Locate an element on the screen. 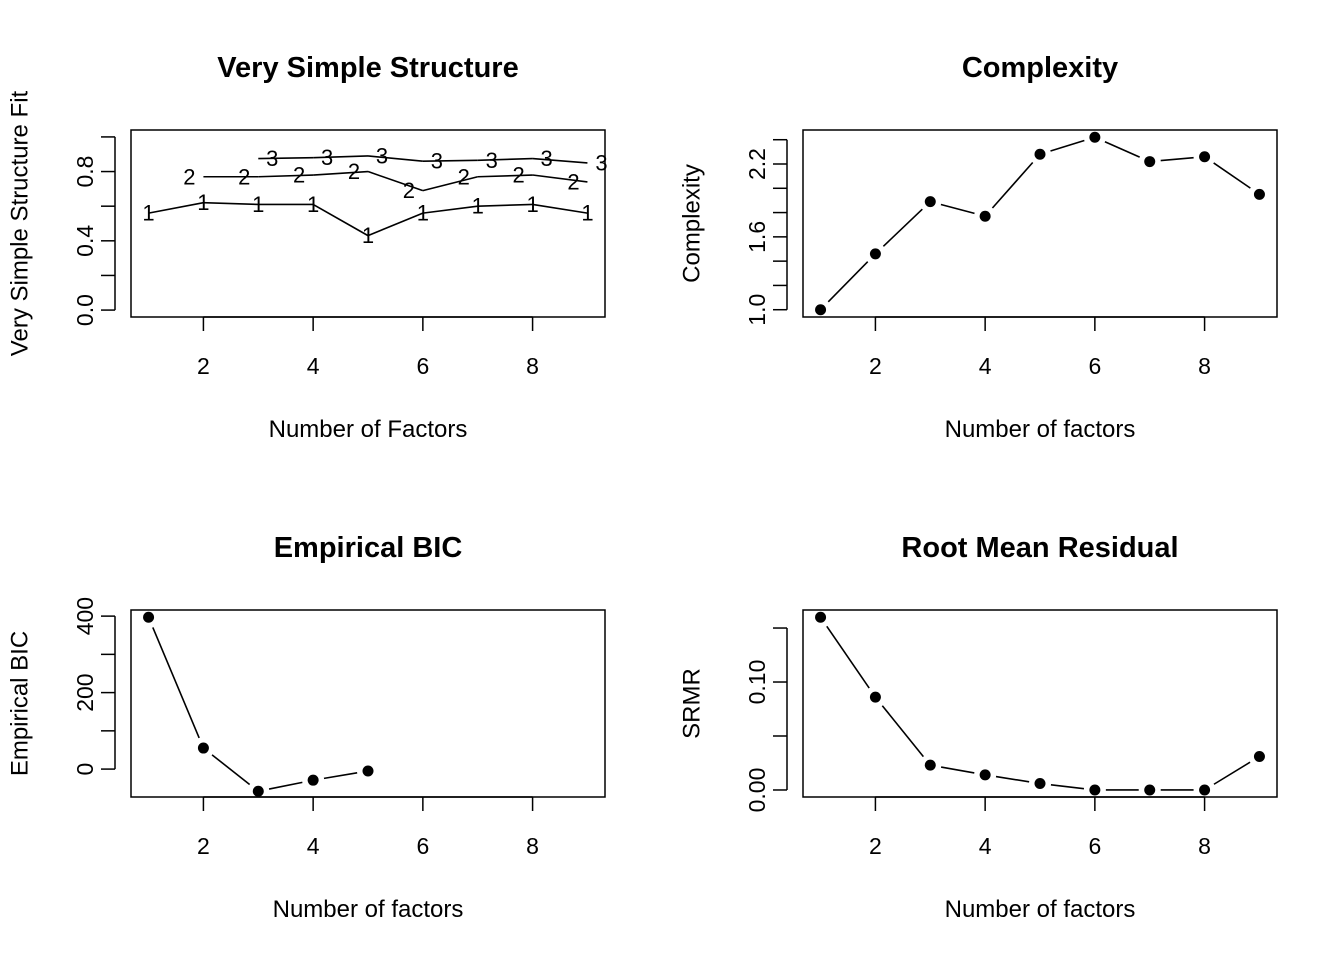  series-empirical-bic is located at coordinates (258, 704).